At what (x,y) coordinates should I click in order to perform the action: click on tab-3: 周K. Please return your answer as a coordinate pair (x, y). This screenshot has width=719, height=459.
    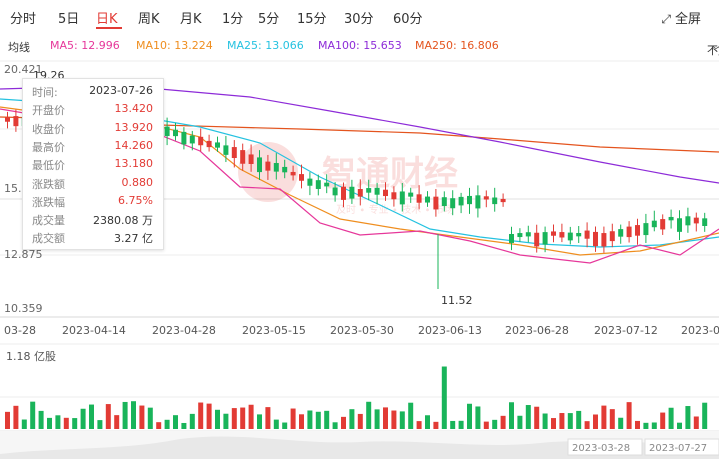
    Looking at the image, I should click on (149, 19).